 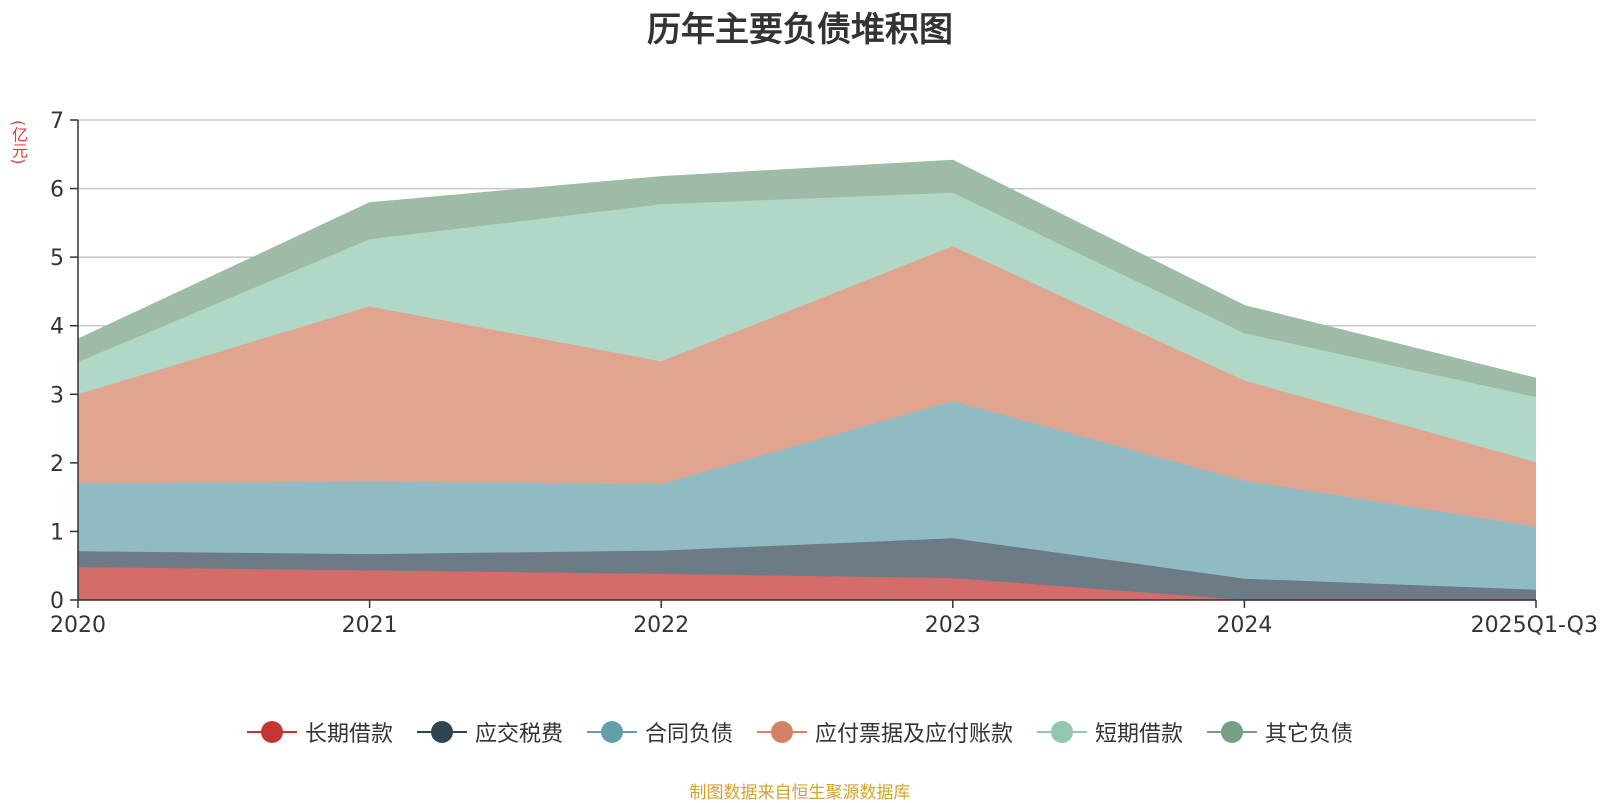 I want to click on x-tick-label: 2022, so click(x=661, y=625).